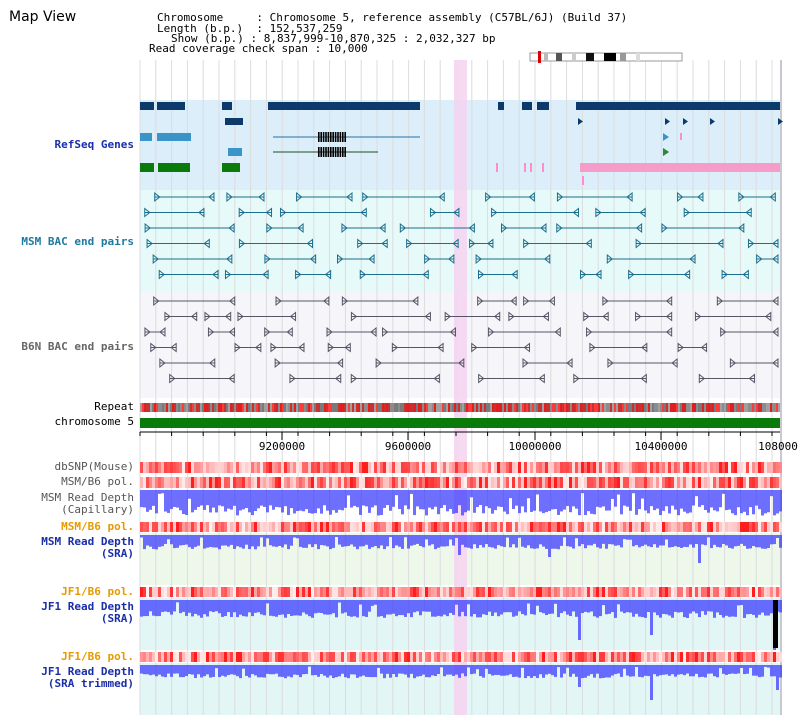  What do you see at coordinates (77, 241) in the screenshot?
I see `track-label-msm-bac: MSM BAC end pairs` at bounding box center [77, 241].